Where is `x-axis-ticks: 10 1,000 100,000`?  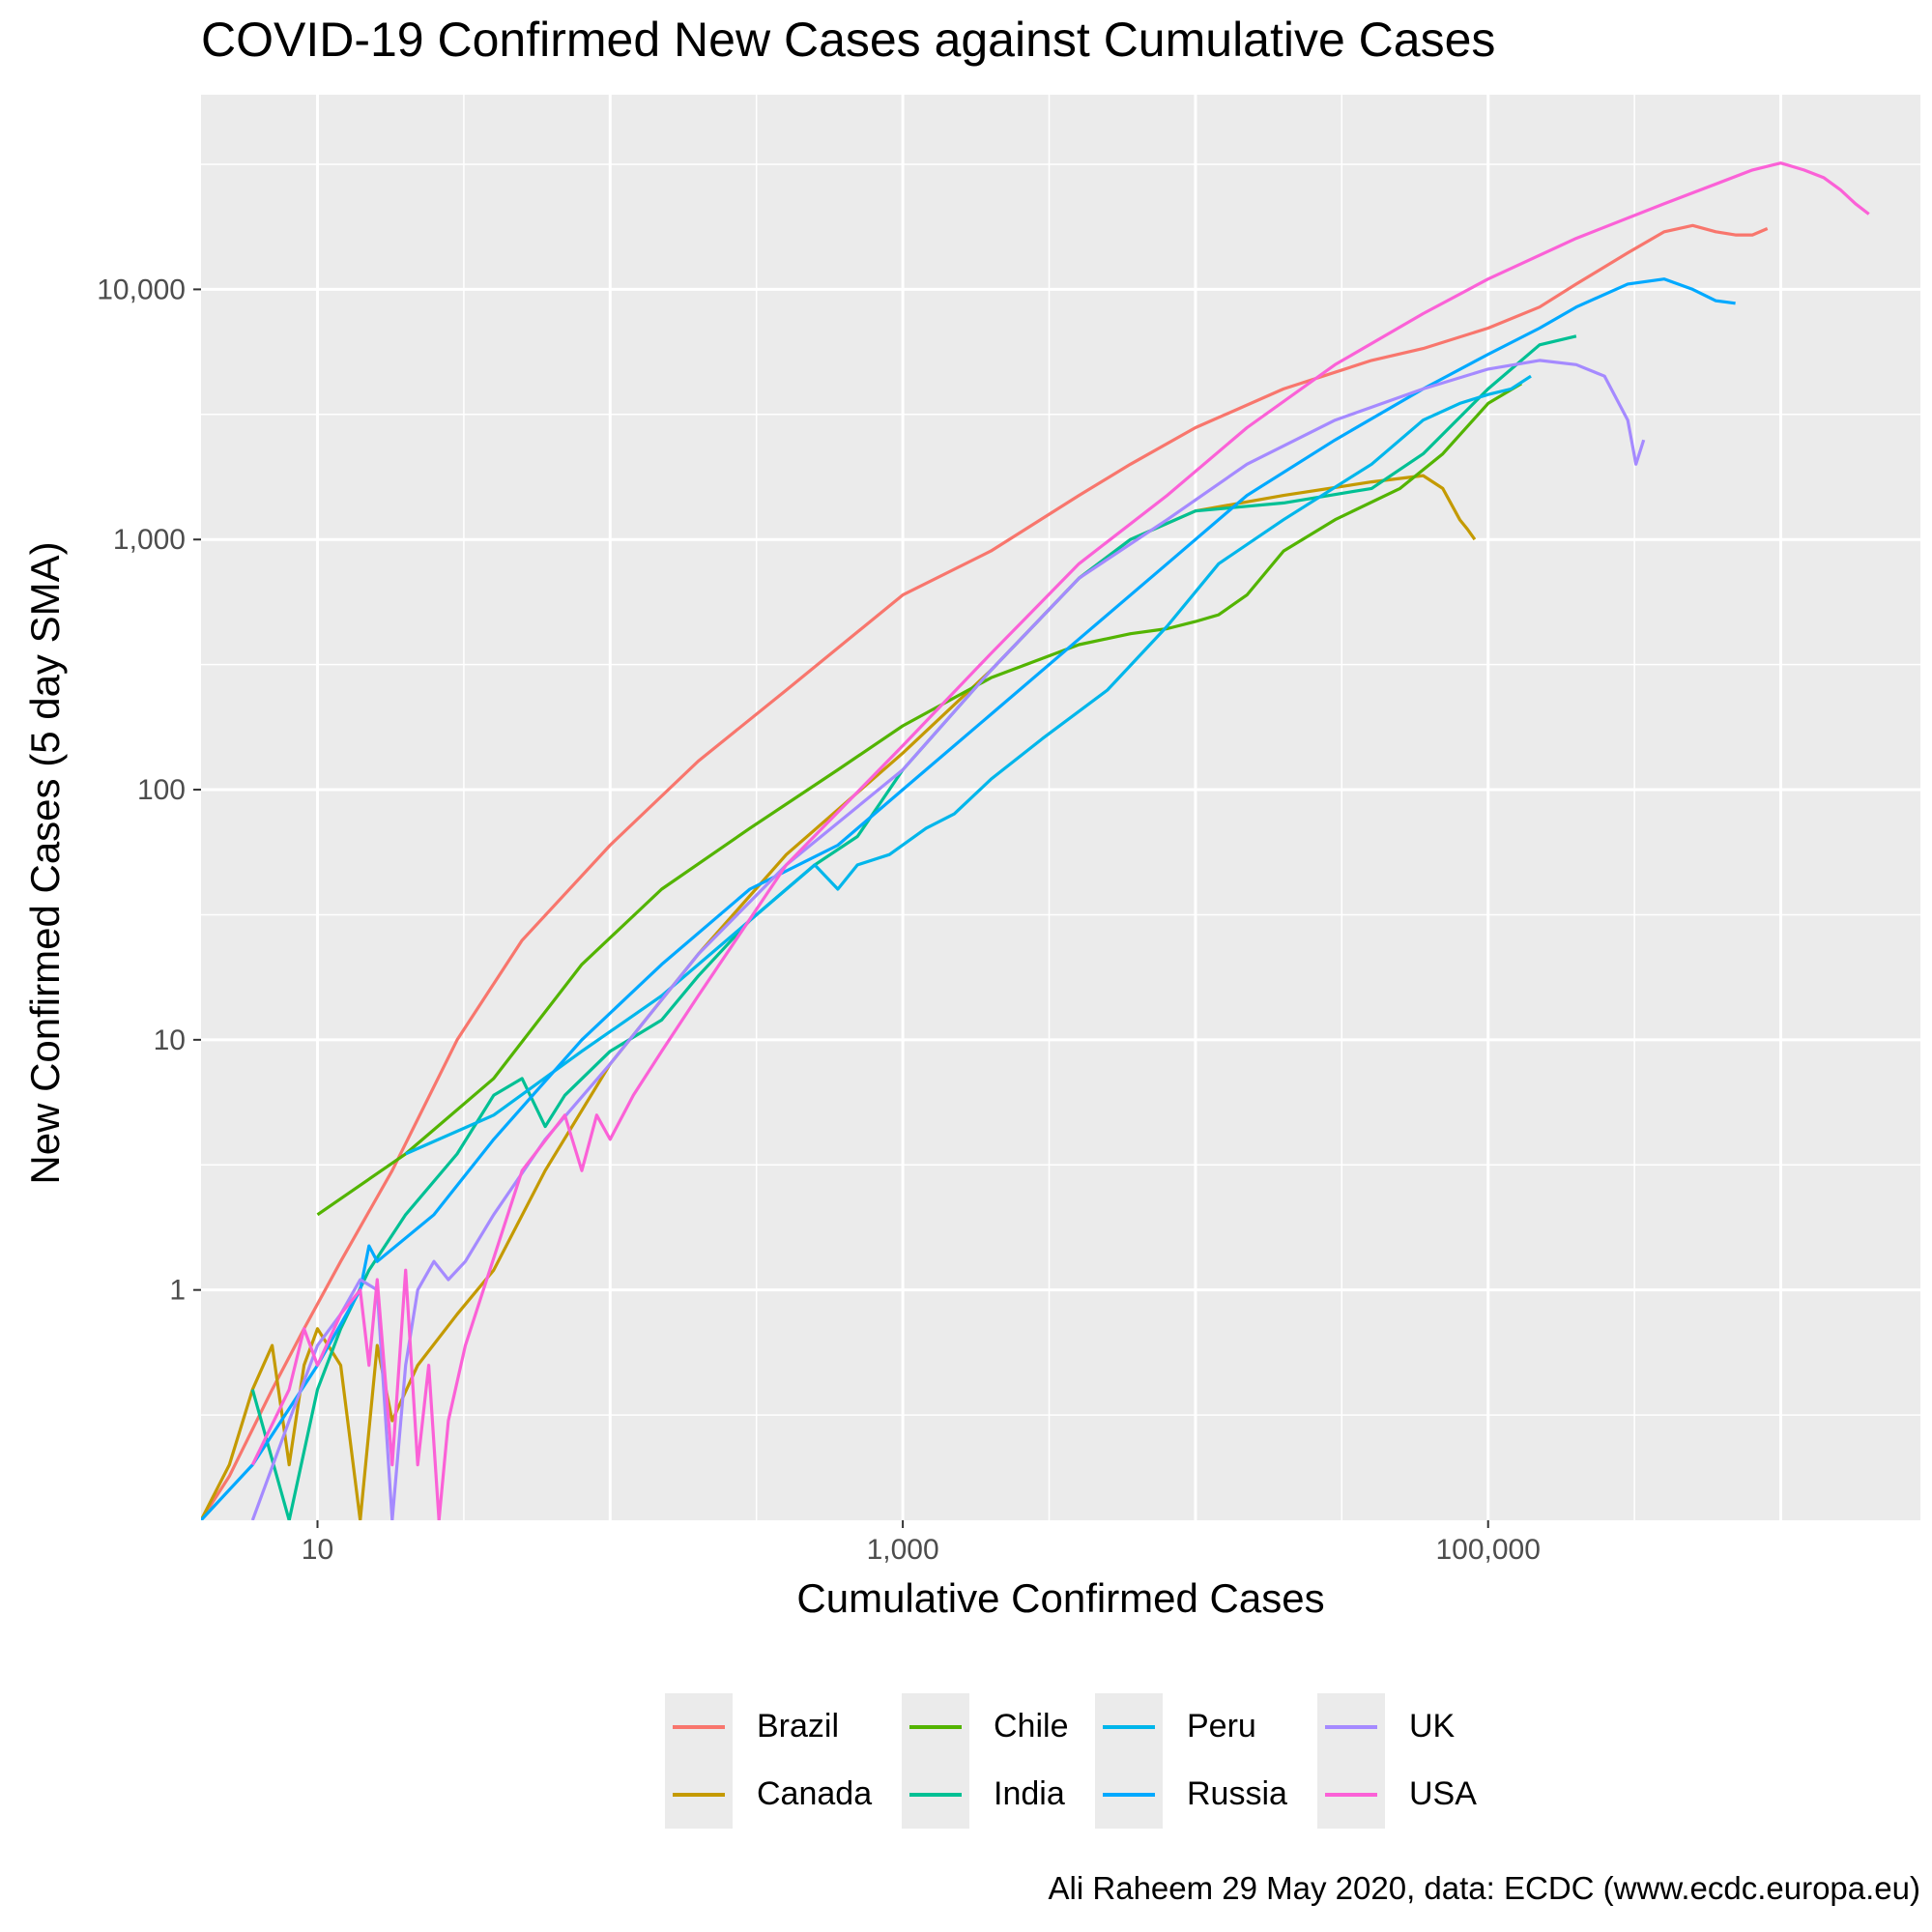 x-axis-ticks: 10 1,000 100,000 is located at coordinates (921, 1543).